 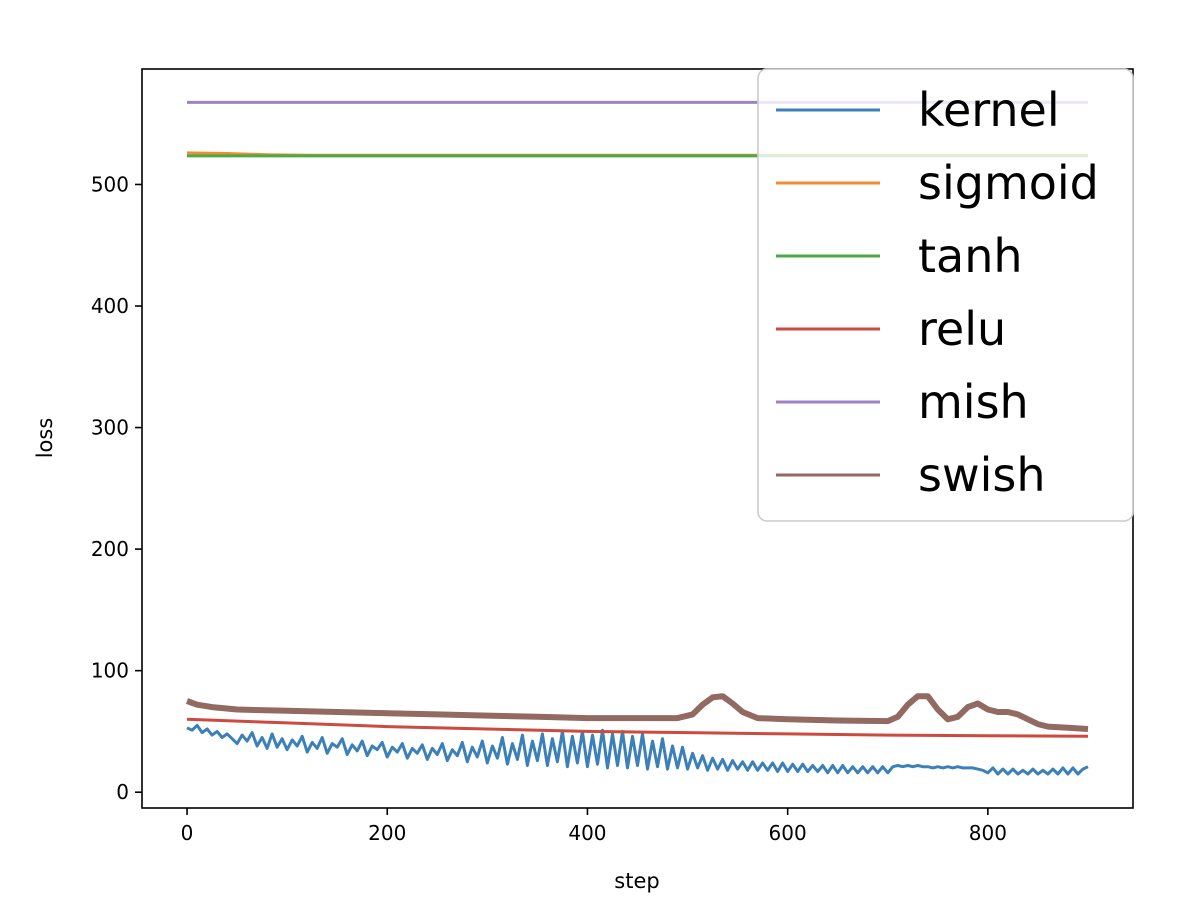 What do you see at coordinates (122, 792) in the screenshot?
I see `y-tick-label: 0` at bounding box center [122, 792].